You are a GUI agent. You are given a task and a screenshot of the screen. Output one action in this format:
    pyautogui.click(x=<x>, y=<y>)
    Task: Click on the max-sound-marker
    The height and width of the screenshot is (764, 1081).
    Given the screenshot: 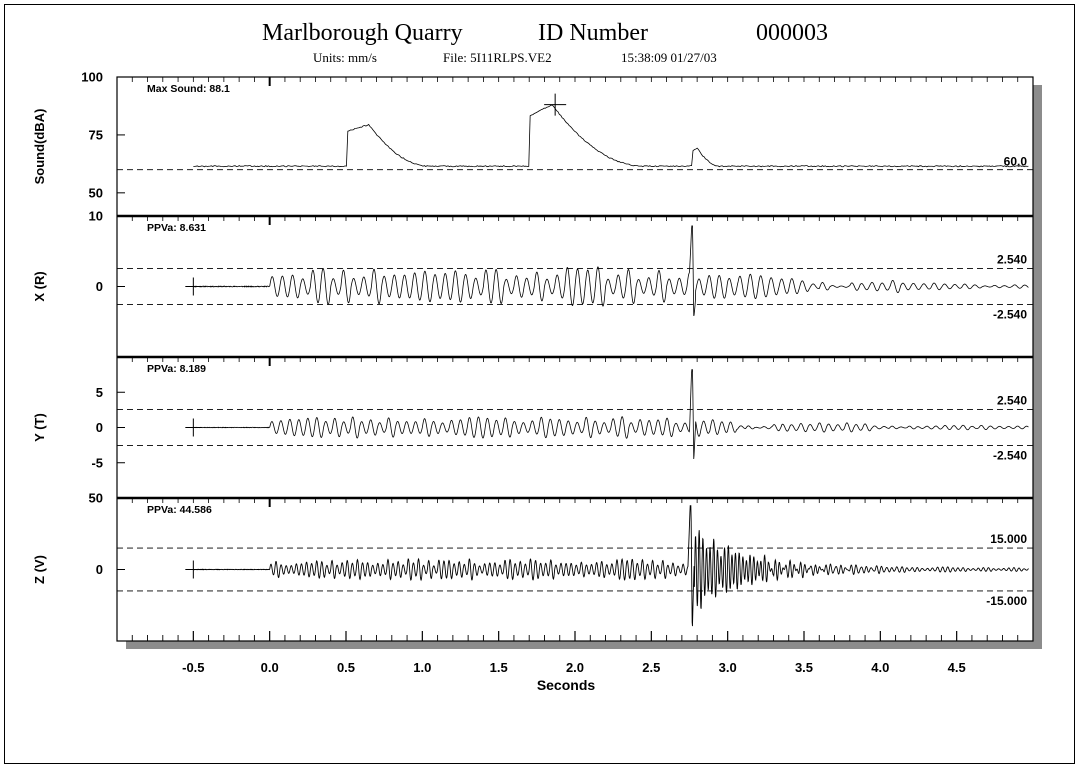 What is the action you would take?
    pyautogui.click(x=555, y=104)
    